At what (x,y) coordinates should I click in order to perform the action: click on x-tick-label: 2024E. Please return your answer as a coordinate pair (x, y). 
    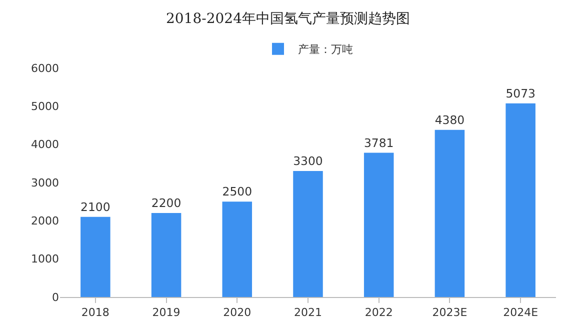
    Looking at the image, I should click on (520, 313).